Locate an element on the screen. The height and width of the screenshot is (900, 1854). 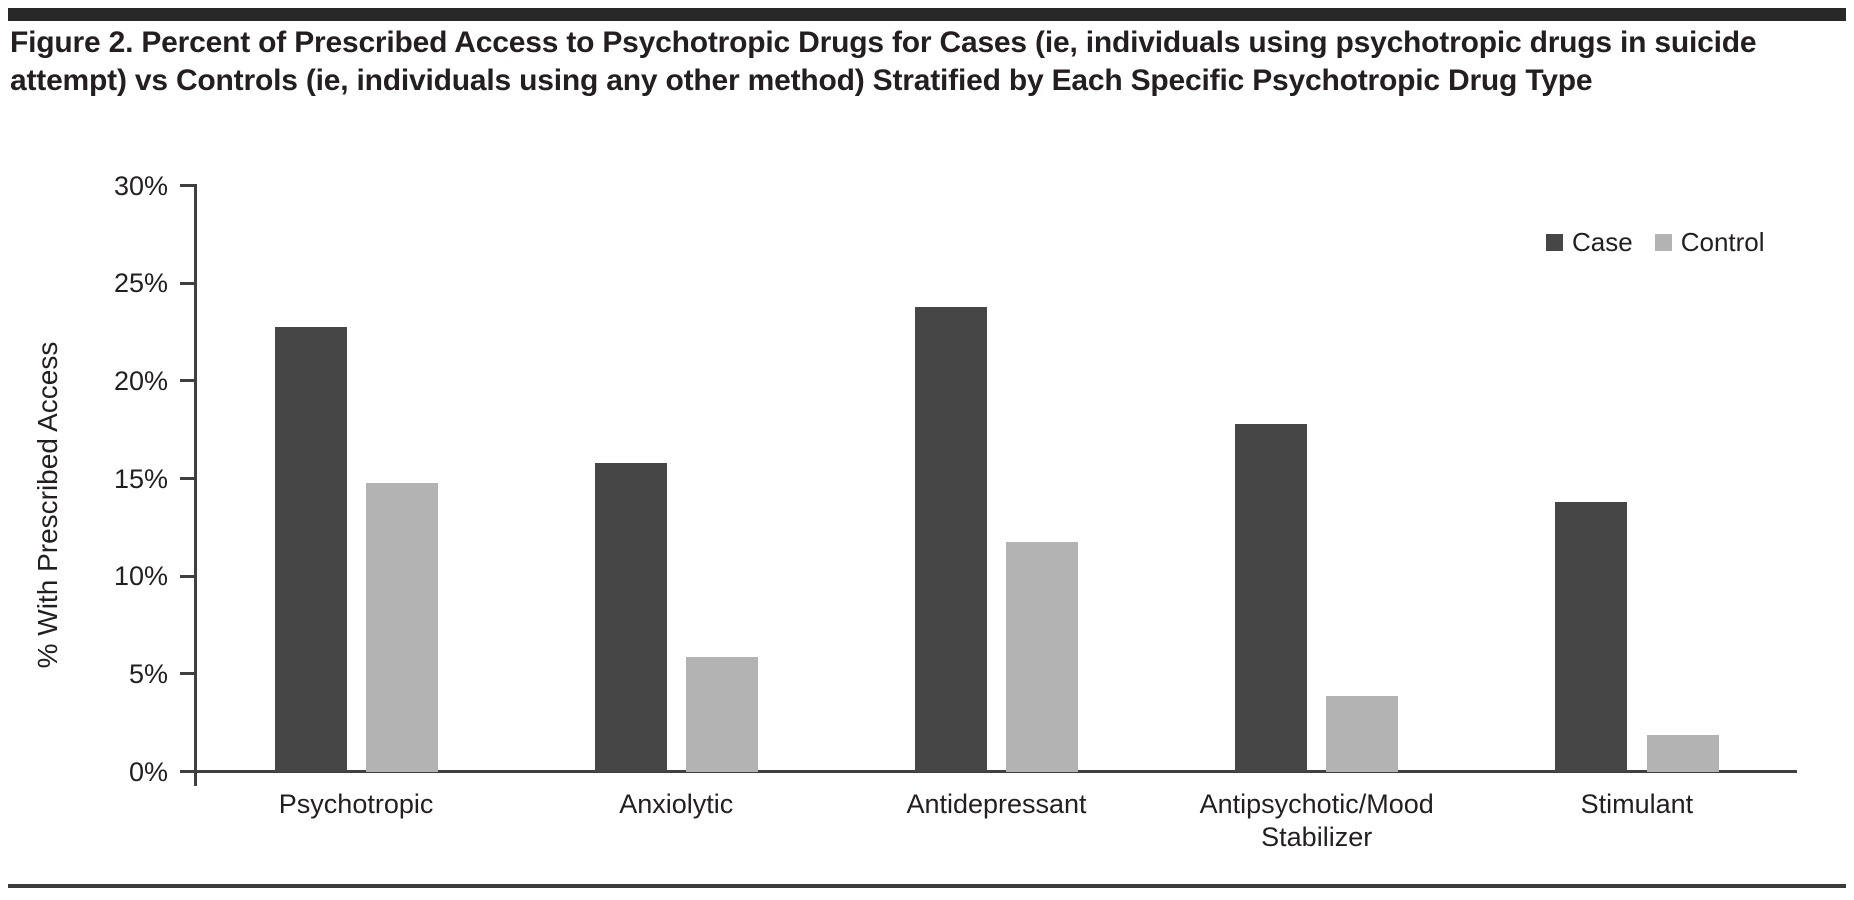
y-tick-label-30: 30% is located at coordinates (140, 185).